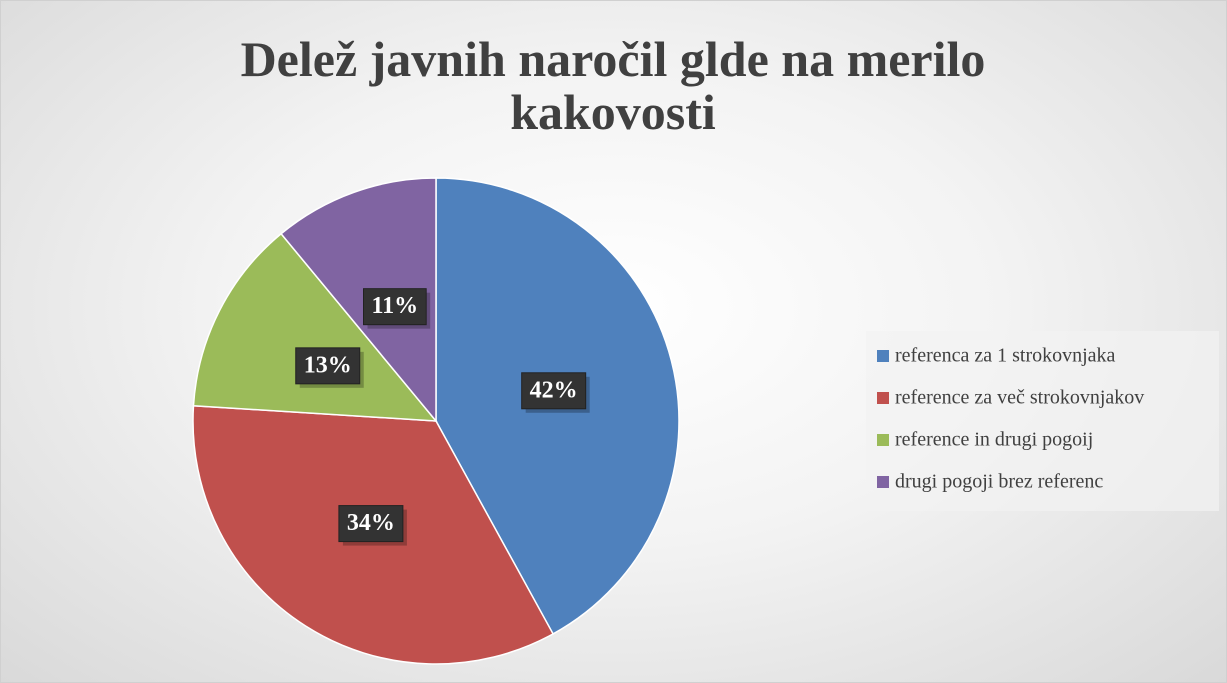 This screenshot has height=683, width=1227. What do you see at coordinates (1042, 421) in the screenshot?
I see `legend-box` at bounding box center [1042, 421].